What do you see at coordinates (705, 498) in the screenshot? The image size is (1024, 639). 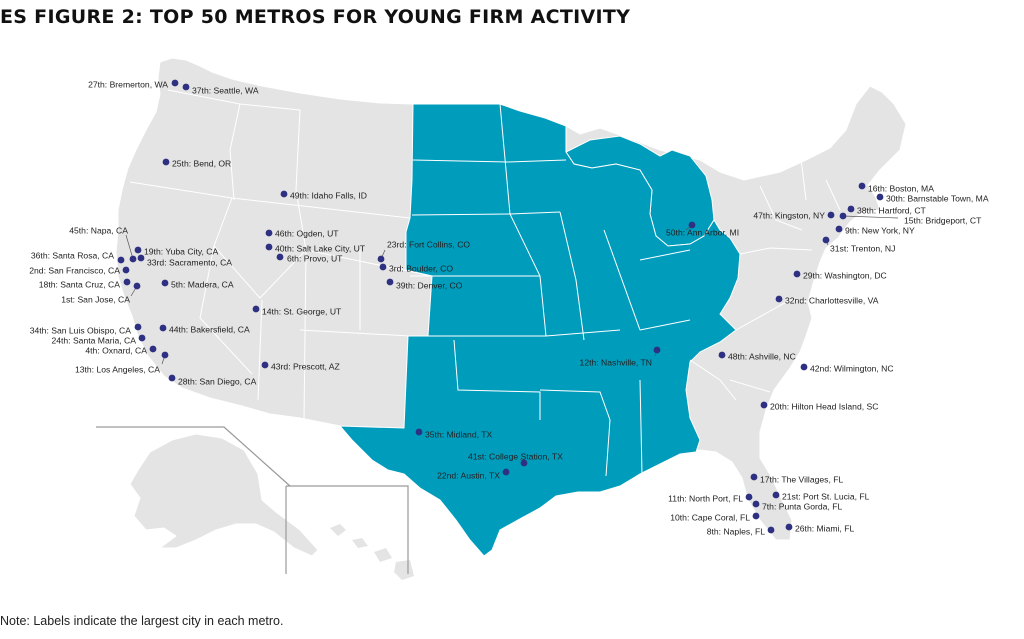 I see `metro-label: 11th: North Port, FL` at bounding box center [705, 498].